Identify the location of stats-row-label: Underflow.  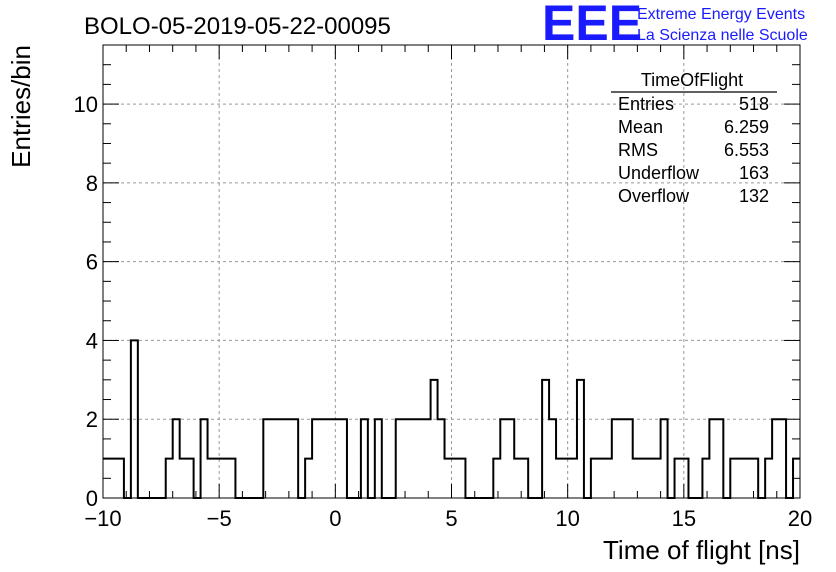
(659, 173).